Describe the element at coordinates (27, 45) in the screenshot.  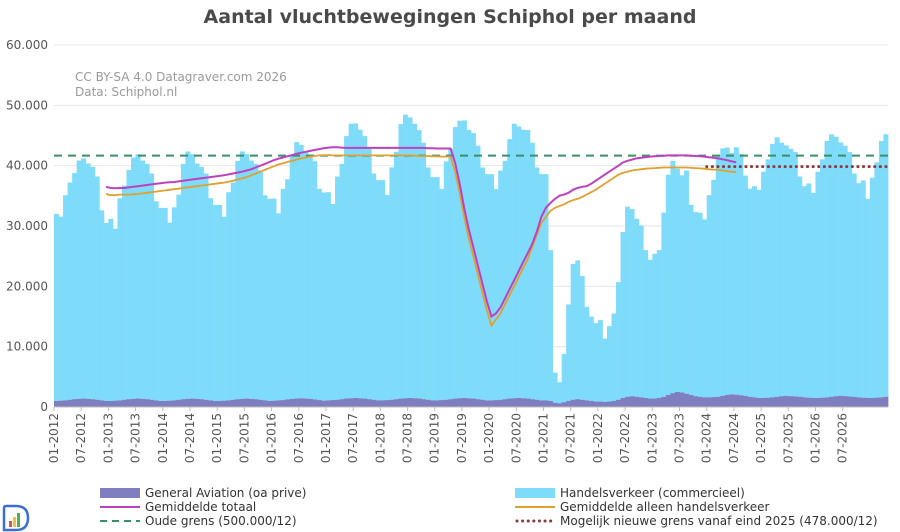
I see `y-tick-label: 60.000` at that location.